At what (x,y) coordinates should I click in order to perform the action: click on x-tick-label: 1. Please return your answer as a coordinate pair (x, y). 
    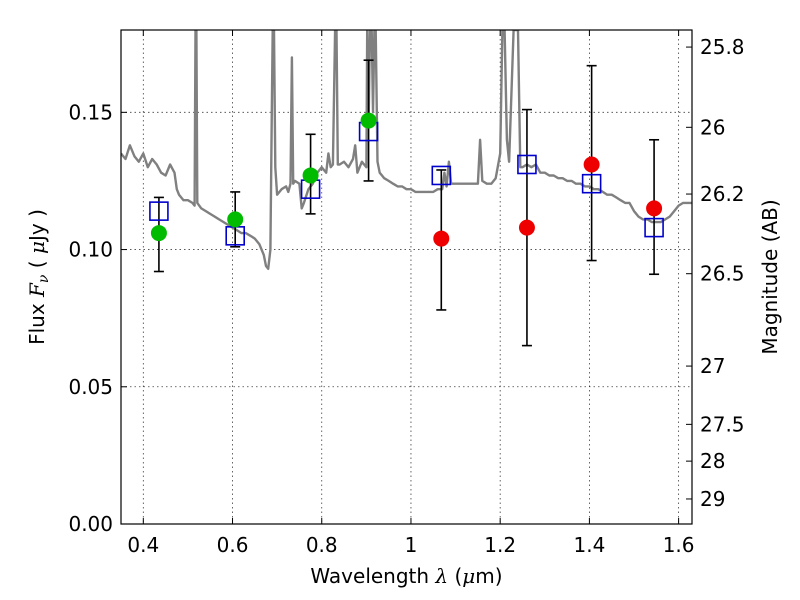
    Looking at the image, I should click on (411, 545).